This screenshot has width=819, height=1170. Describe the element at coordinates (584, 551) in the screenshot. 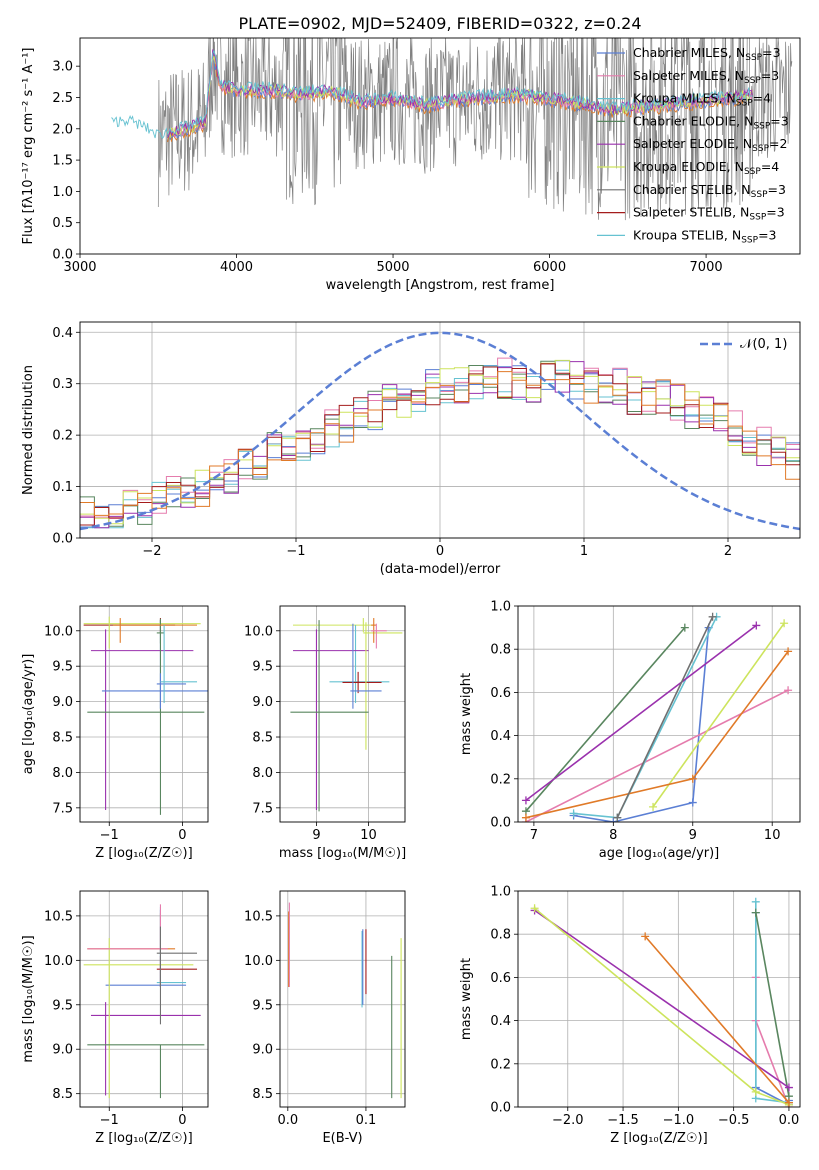

I see `x-tick-label: 1` at that location.